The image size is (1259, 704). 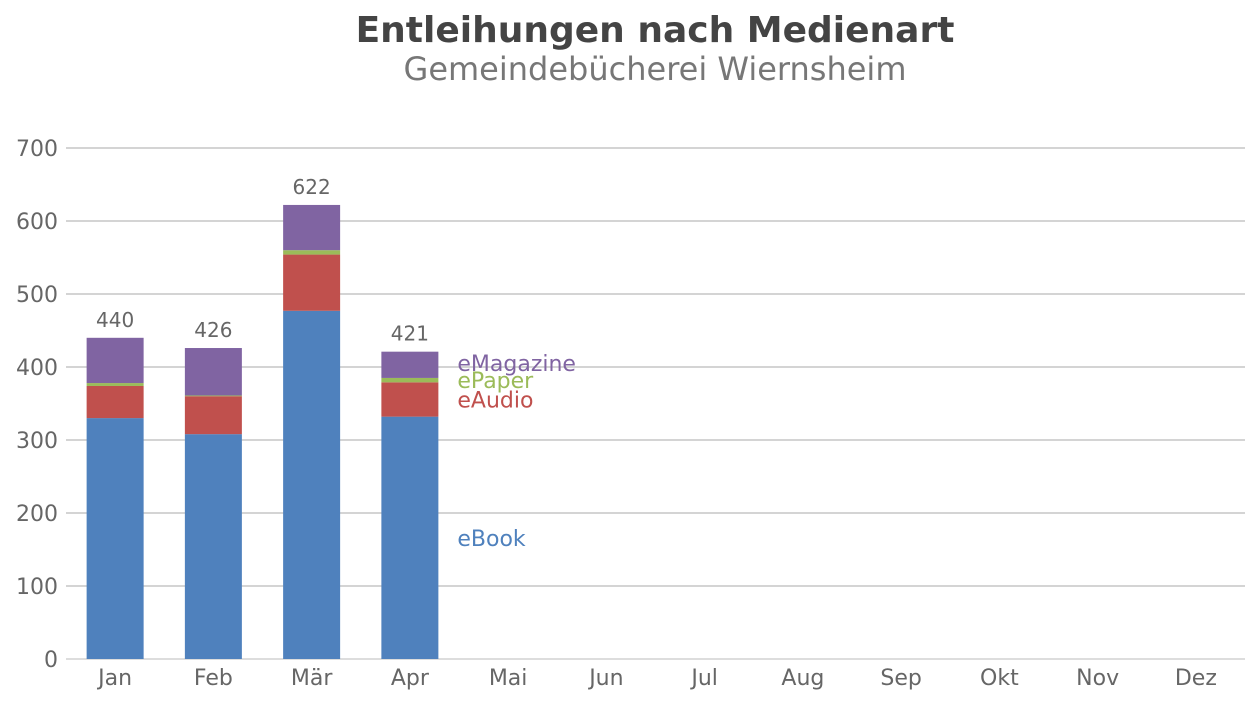 What do you see at coordinates (655, 30) in the screenshot?
I see `chart-title: Entleihungen nach Medienart` at bounding box center [655, 30].